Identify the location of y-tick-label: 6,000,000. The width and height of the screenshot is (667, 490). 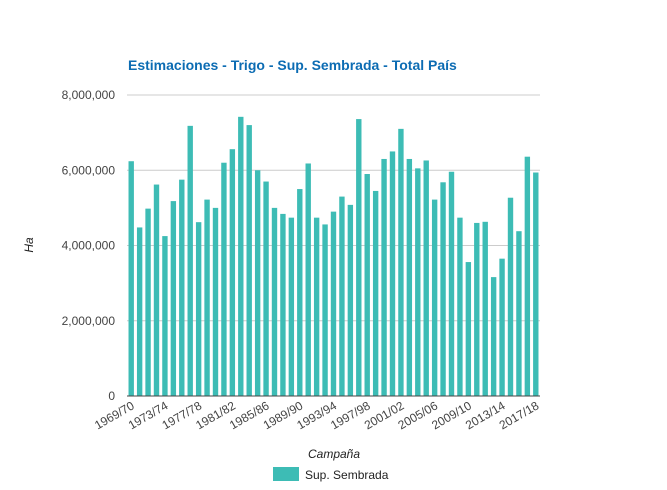
(89, 170).